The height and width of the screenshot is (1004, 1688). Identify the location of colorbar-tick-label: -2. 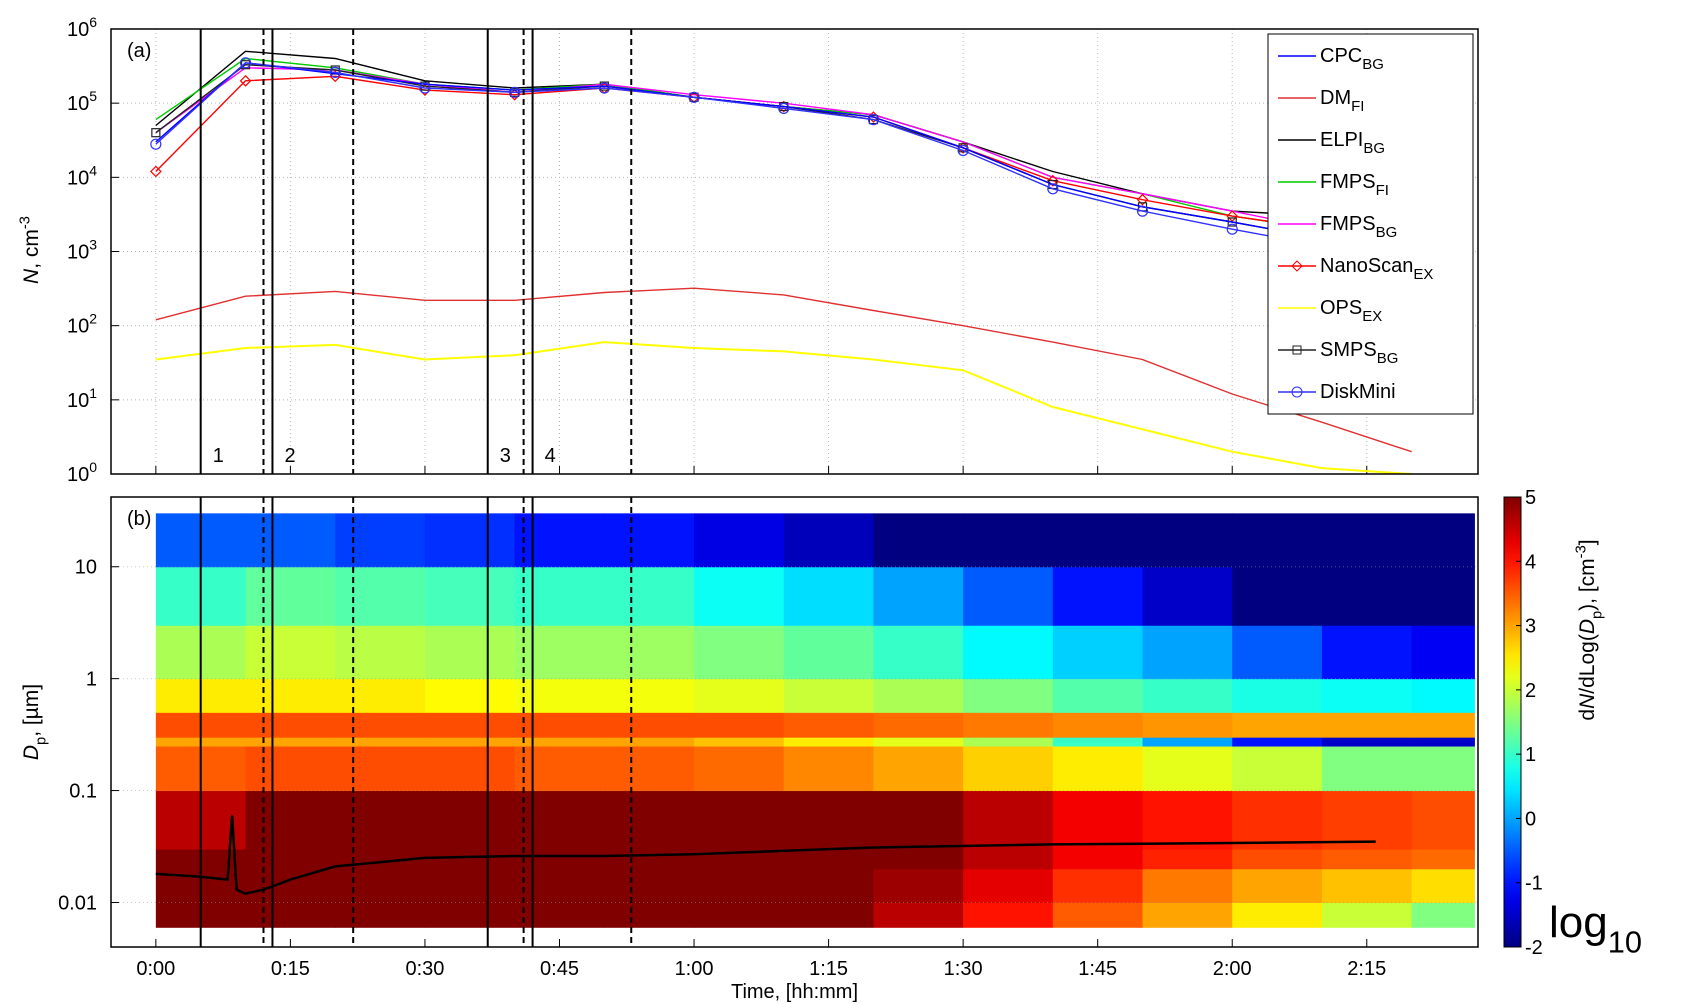
(1534, 948).